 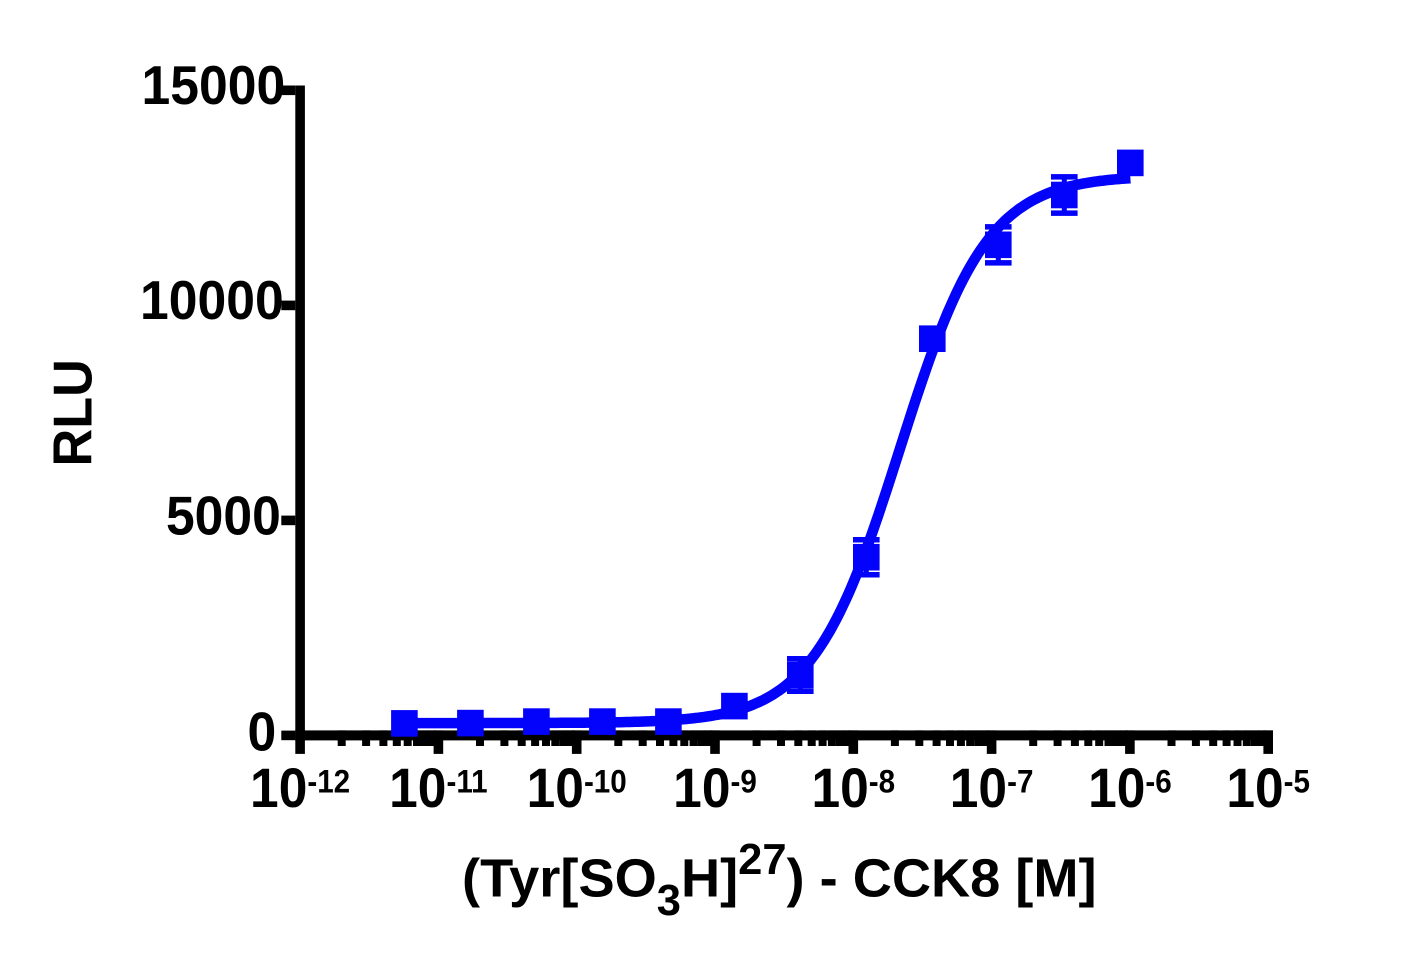 What do you see at coordinates (438, 788) in the screenshot?
I see `svg-text: 10-11` at bounding box center [438, 788].